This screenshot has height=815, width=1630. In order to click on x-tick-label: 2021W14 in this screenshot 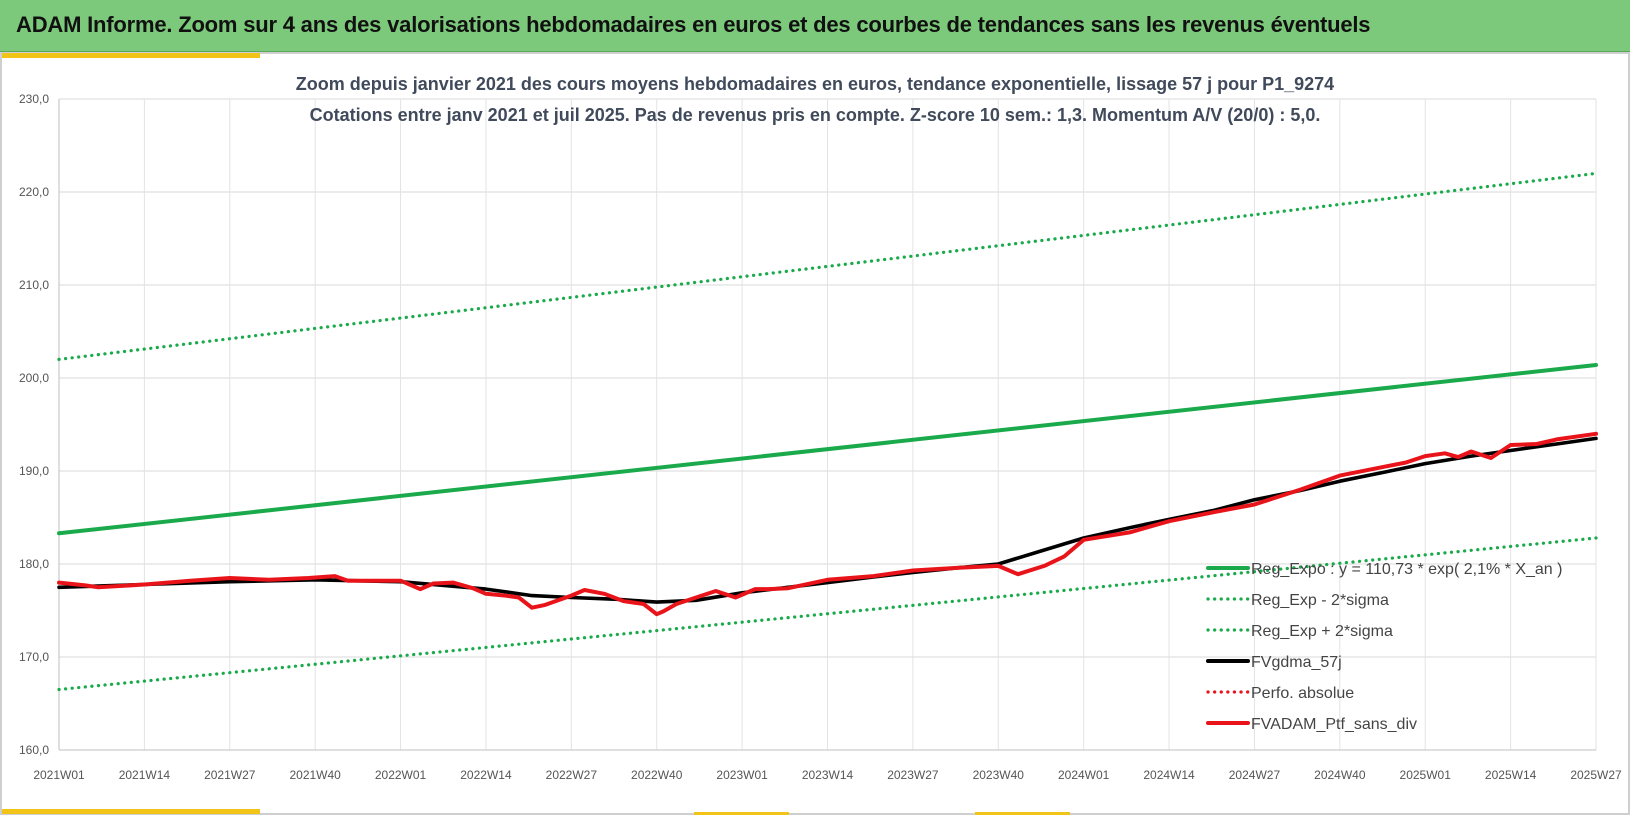, I will do `click(145, 775)`.